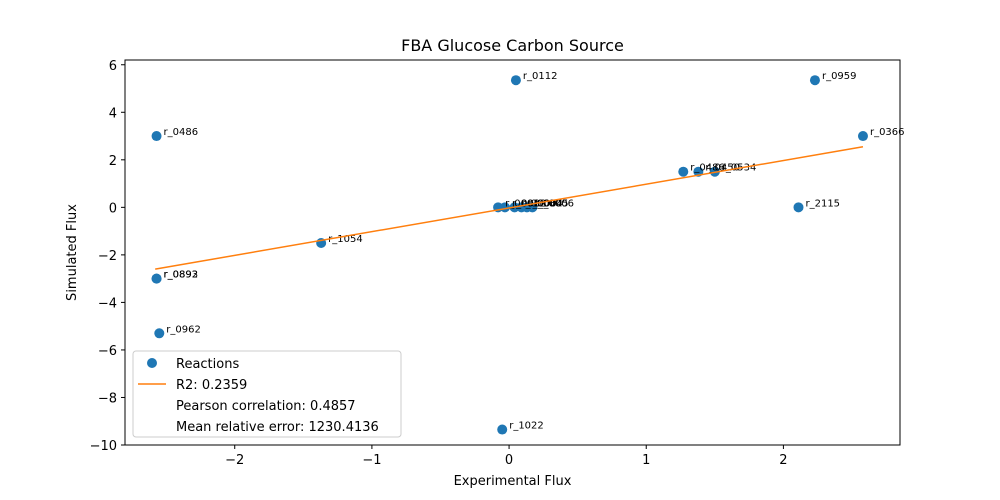 The height and width of the screenshot is (500, 1000). Describe the element at coordinates (722, 168) in the screenshot. I see `data-point-label: r_0450` at that location.